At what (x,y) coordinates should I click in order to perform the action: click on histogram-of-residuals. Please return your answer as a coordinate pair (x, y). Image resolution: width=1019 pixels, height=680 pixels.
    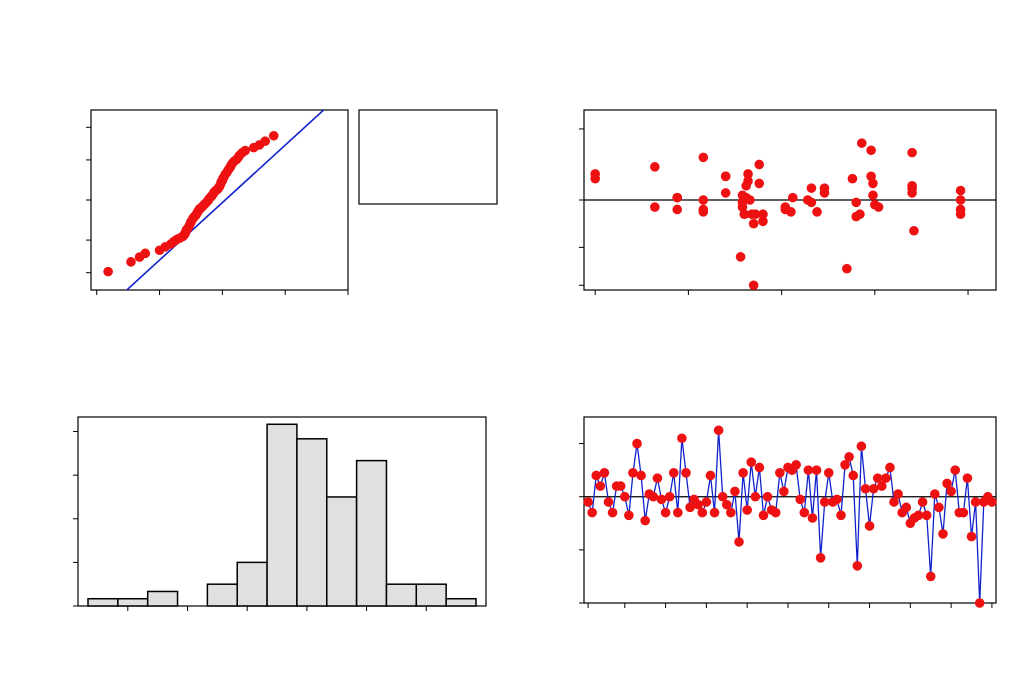
    Looking at the image, I should click on (280, 513).